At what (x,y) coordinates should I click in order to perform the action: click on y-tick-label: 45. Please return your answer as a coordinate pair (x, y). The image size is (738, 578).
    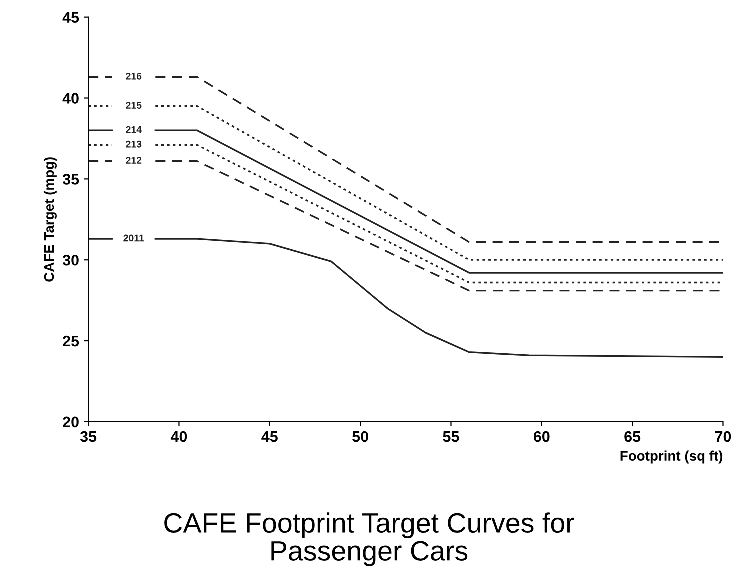
    Looking at the image, I should click on (71, 18).